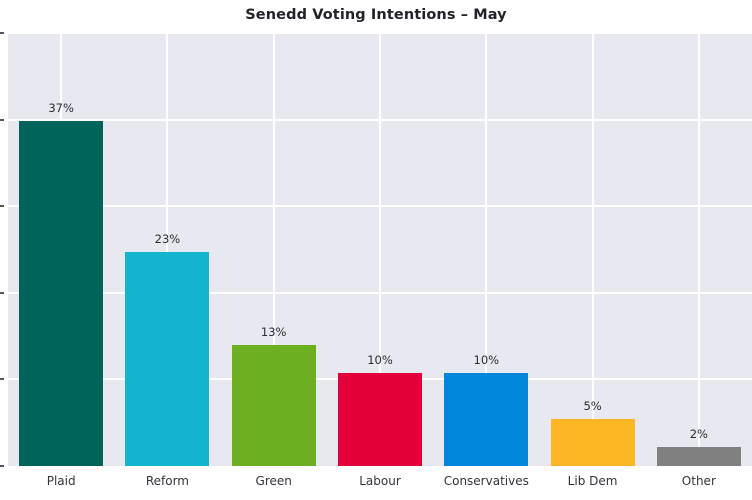 This screenshot has width=752, height=500. I want to click on bar-green, so click(273, 405).